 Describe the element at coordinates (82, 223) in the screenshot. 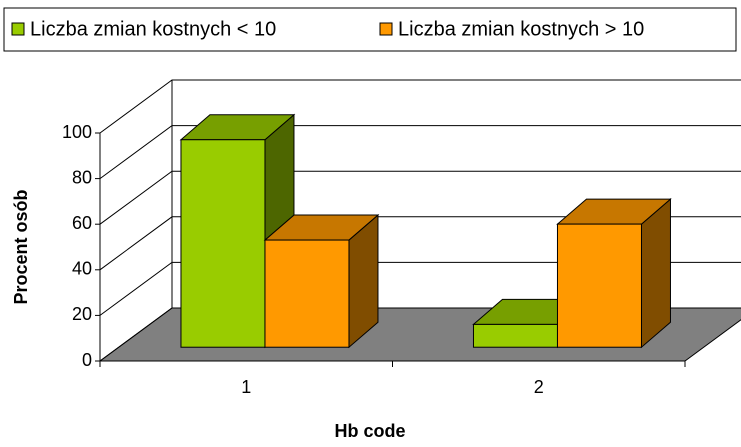

I see `y-tick-label: 60` at that location.